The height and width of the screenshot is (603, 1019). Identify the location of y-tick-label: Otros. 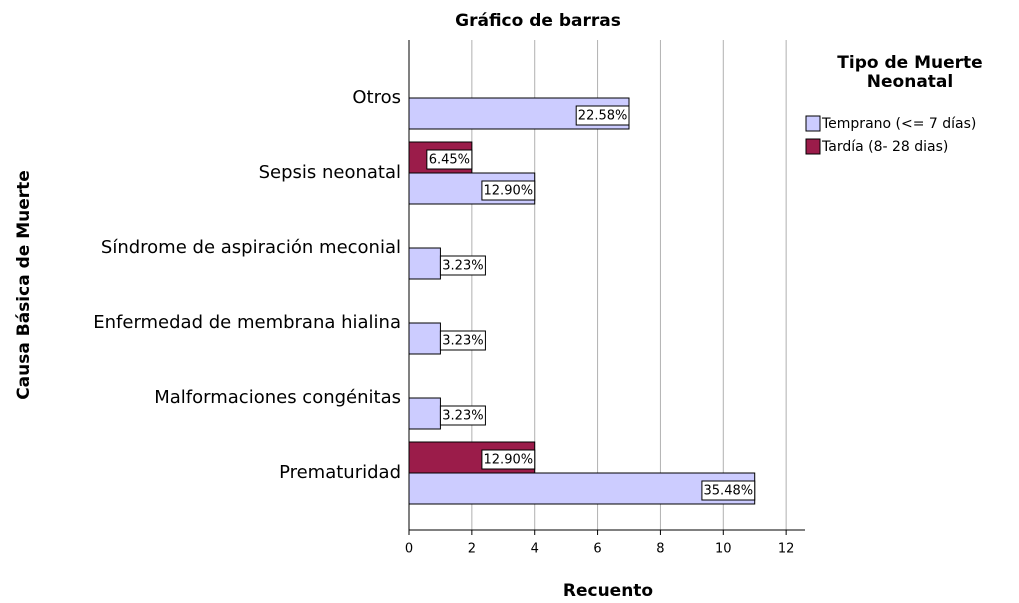
(376, 97).